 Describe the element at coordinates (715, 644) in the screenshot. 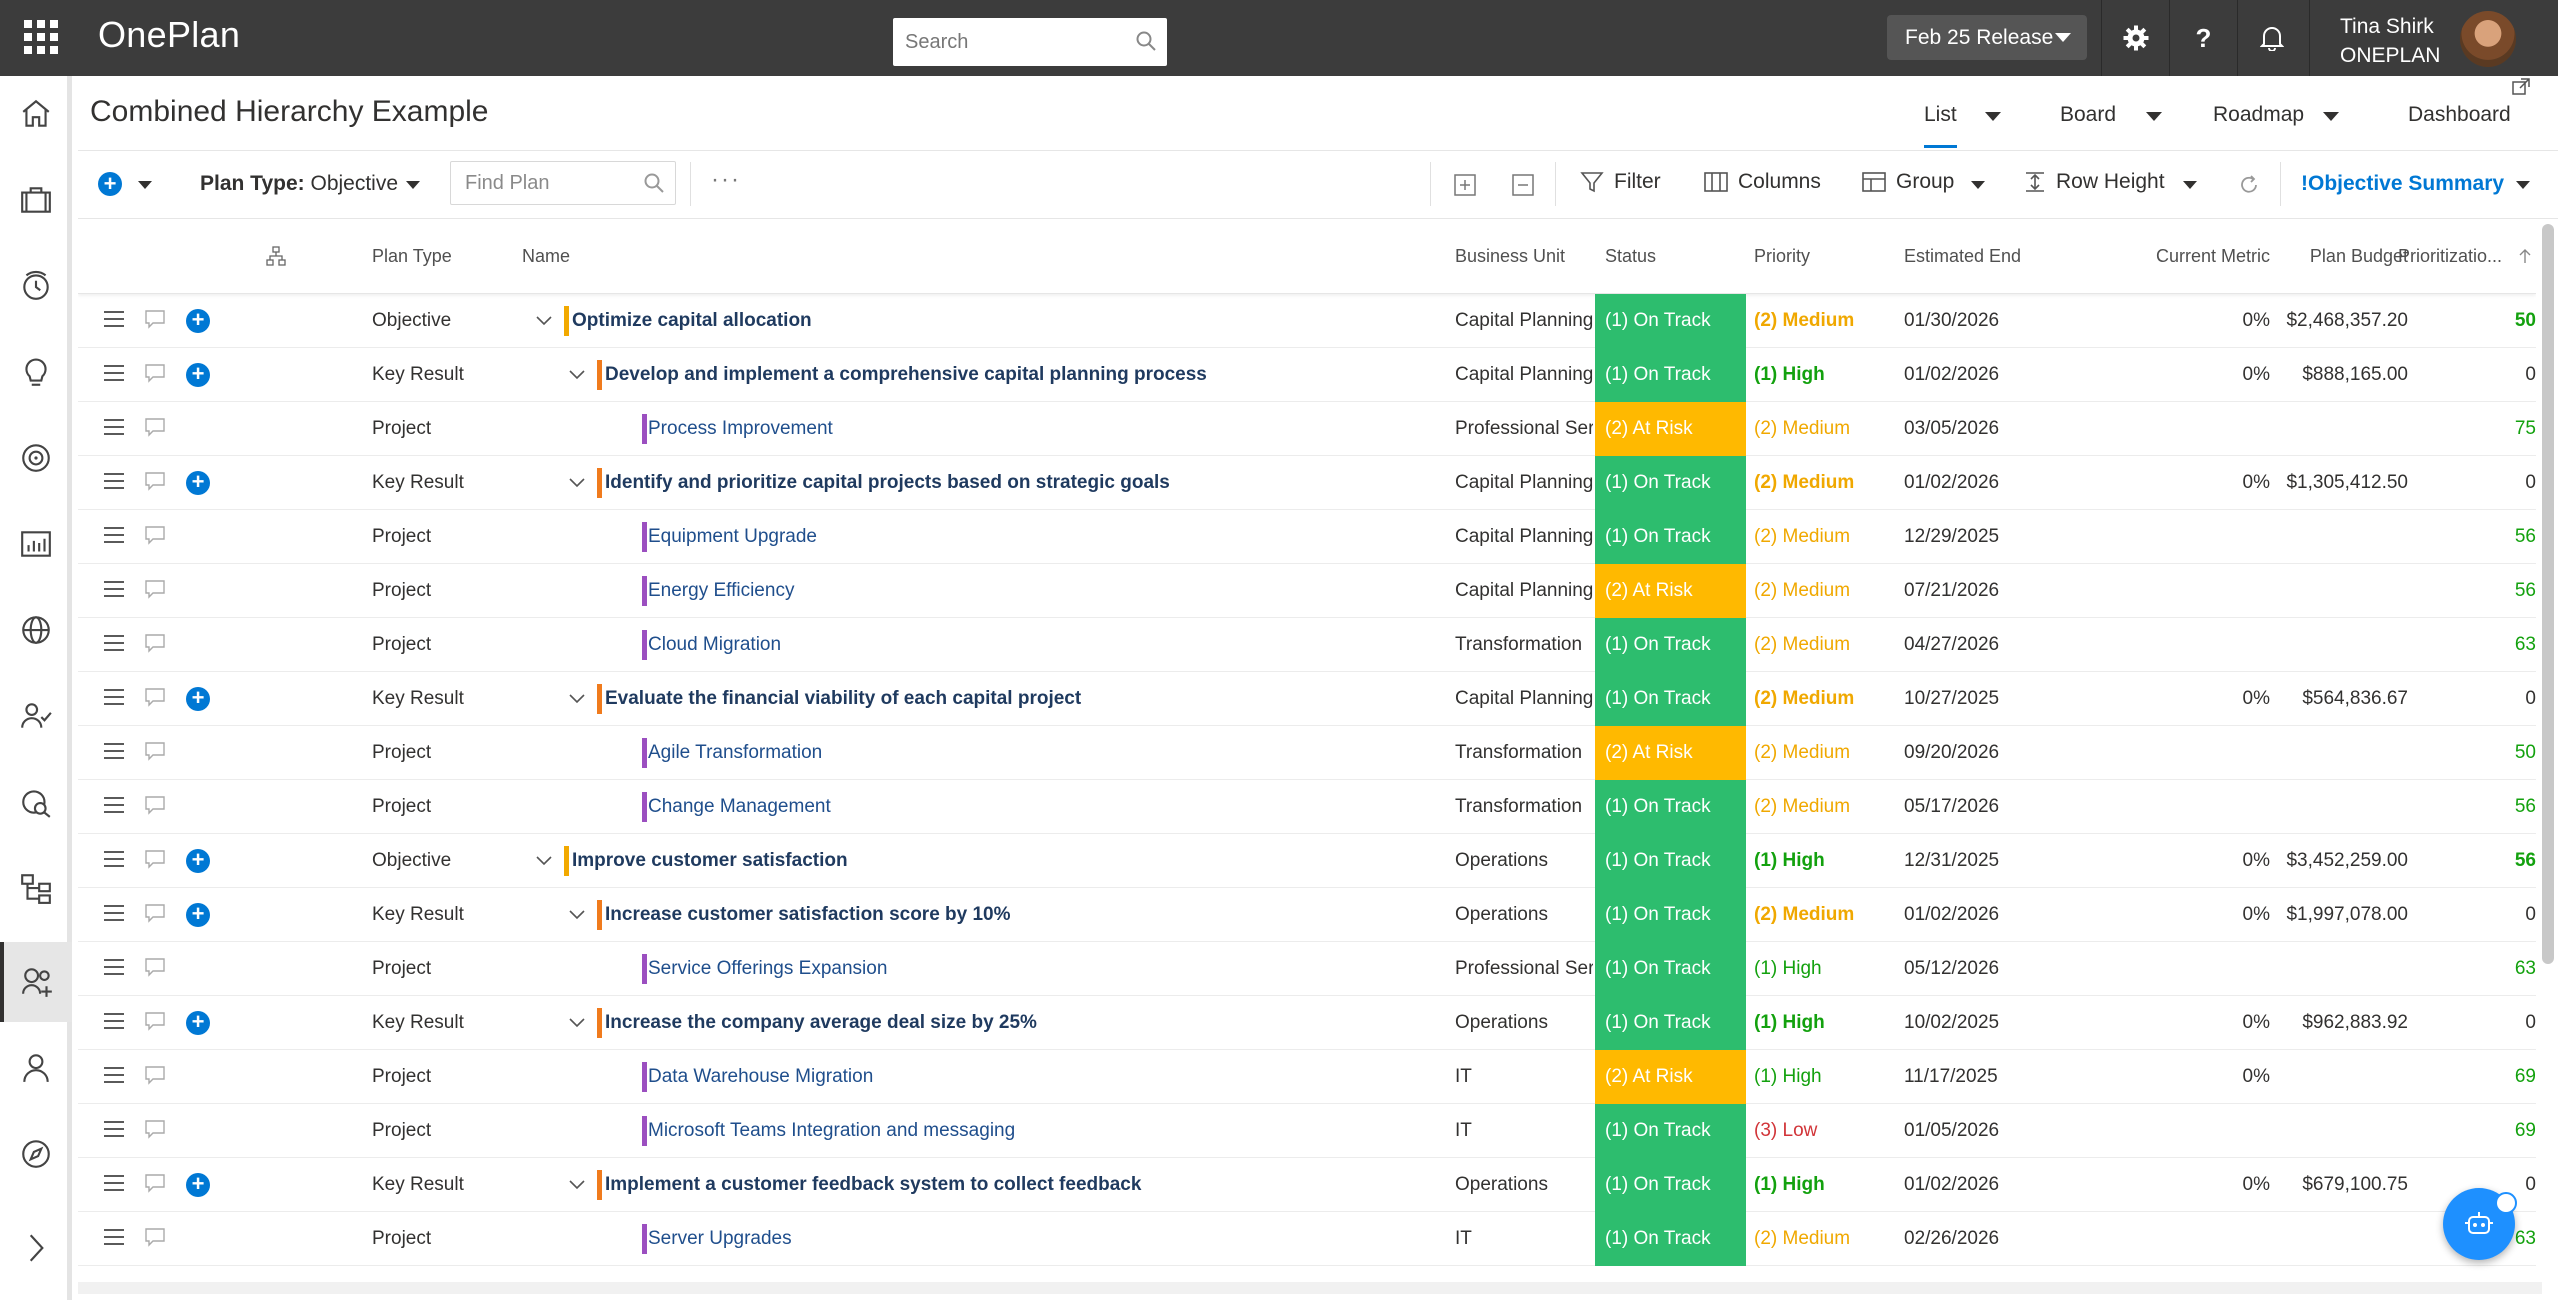

I see `cell-name-link: Cloud Migration` at that location.